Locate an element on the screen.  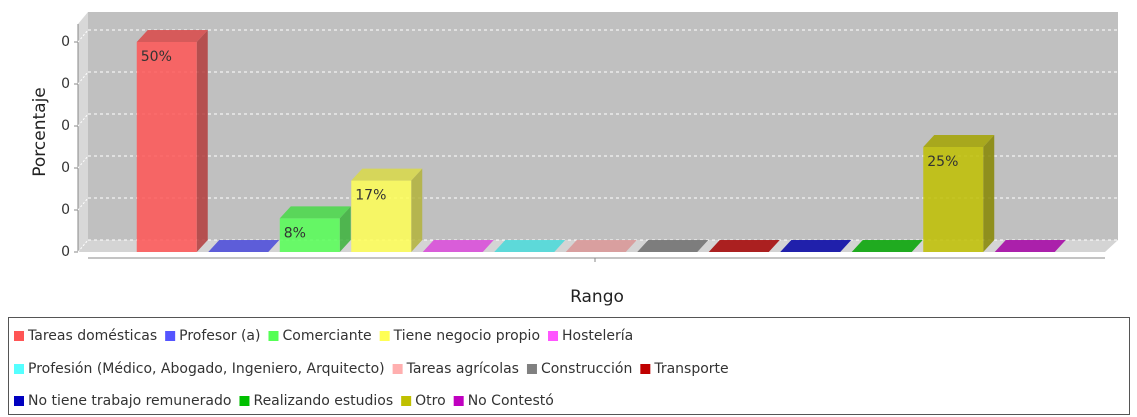
legend-label: Transporte is located at coordinates (690, 369).